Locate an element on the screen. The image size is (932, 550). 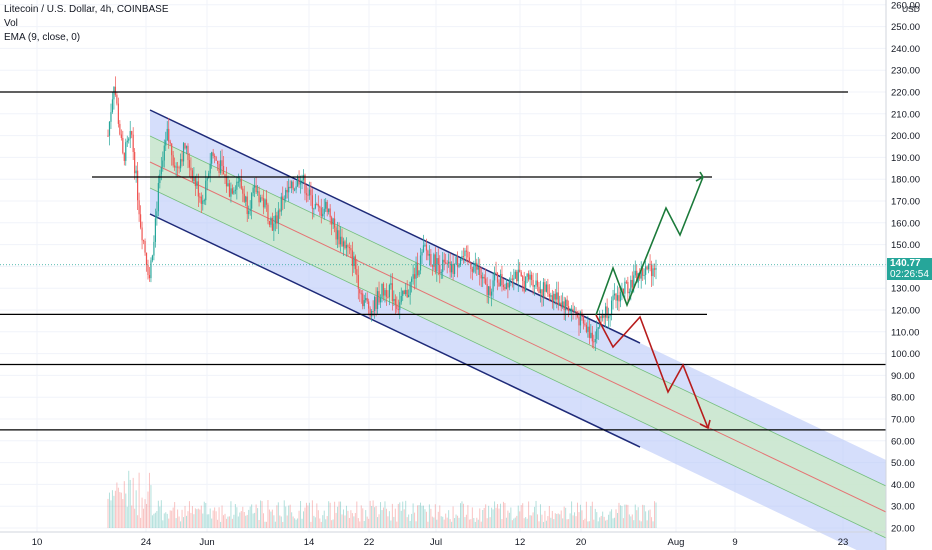
price-tick-label: 130.00 is located at coordinates (905, 289).